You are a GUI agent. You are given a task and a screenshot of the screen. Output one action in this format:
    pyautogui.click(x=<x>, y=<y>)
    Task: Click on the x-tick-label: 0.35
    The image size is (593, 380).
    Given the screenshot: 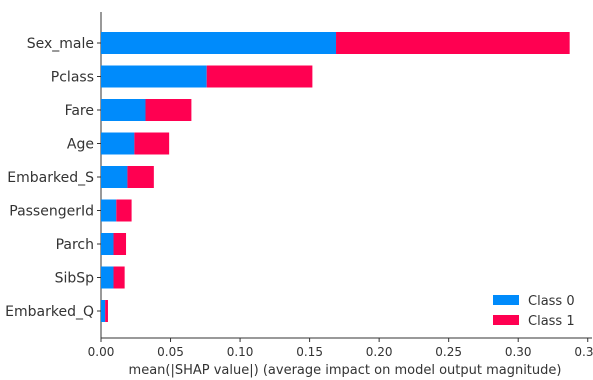 What is the action you would take?
    pyautogui.click(x=583, y=352)
    